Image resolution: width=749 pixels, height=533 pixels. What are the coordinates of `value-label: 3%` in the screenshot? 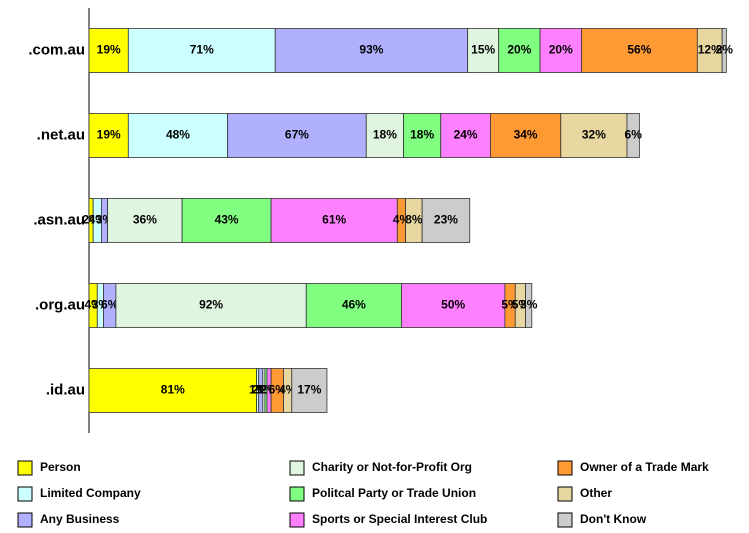 It's located at (529, 305).